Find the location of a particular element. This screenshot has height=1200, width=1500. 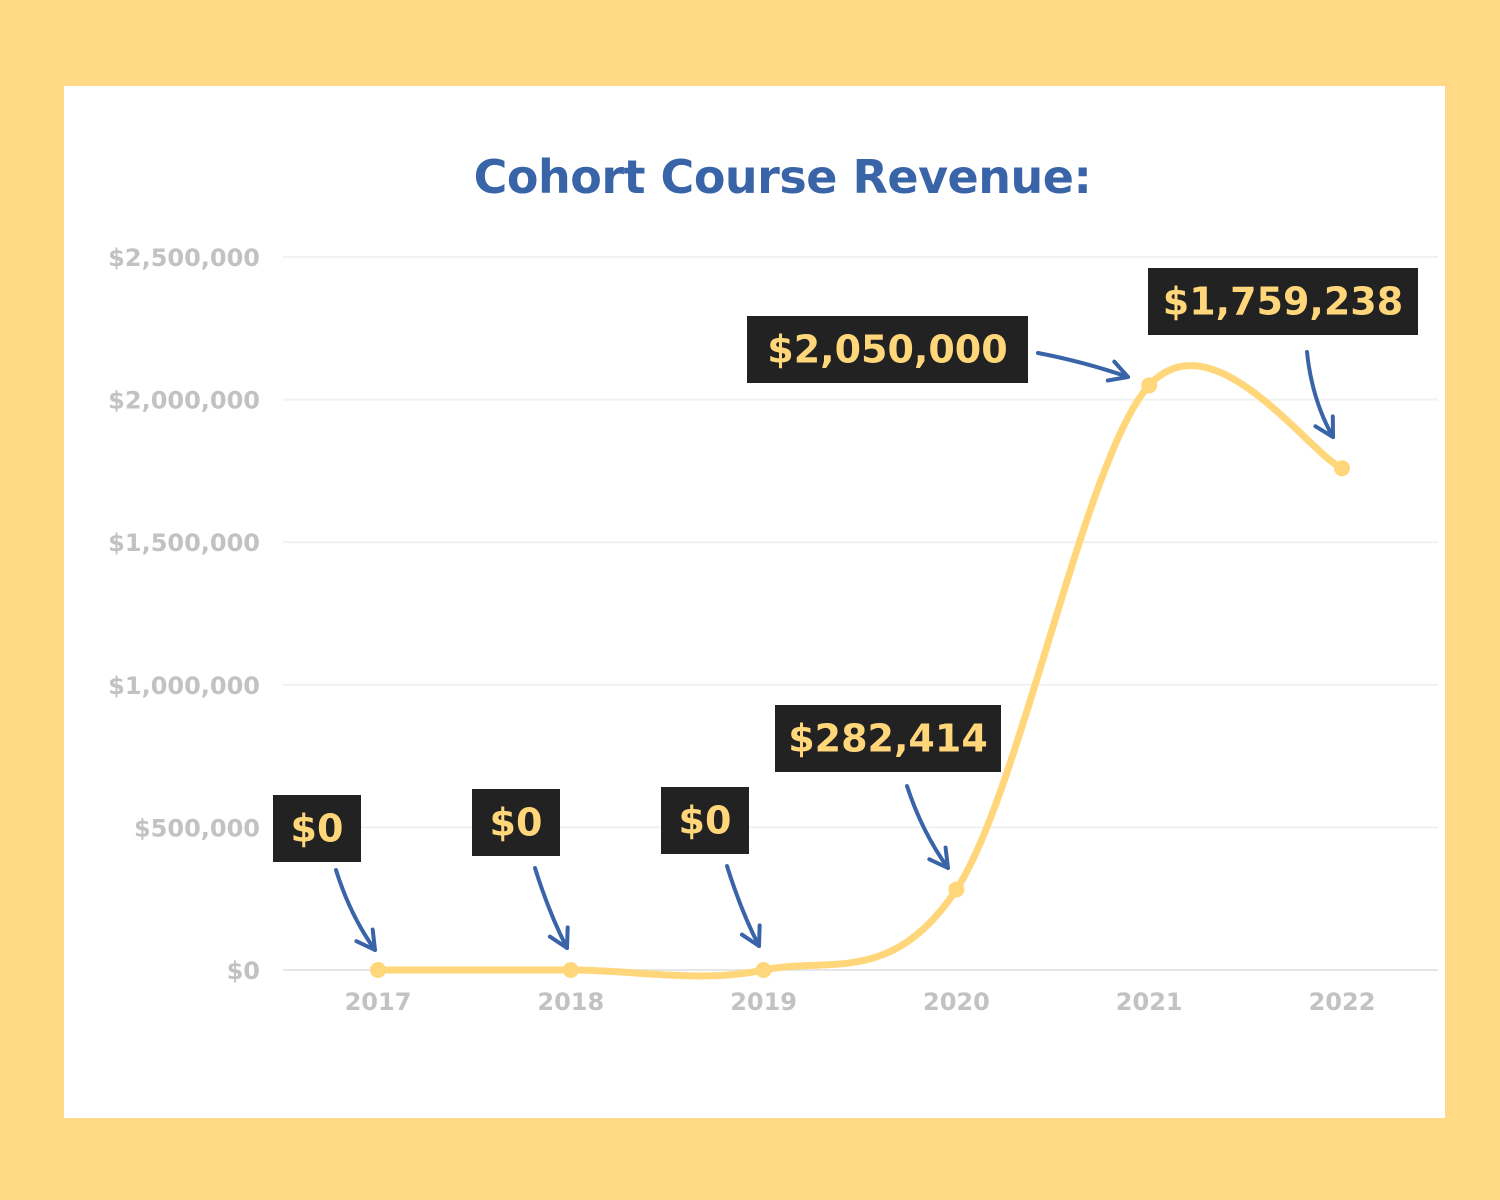

x-tick-label: 2022 is located at coordinates (1342, 1002).